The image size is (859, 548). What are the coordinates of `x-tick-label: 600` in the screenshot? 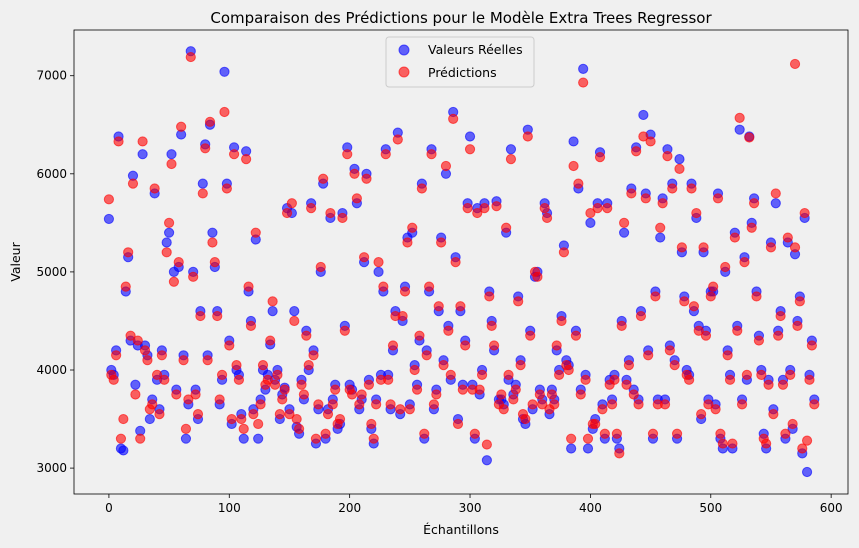 It's located at (831, 508).